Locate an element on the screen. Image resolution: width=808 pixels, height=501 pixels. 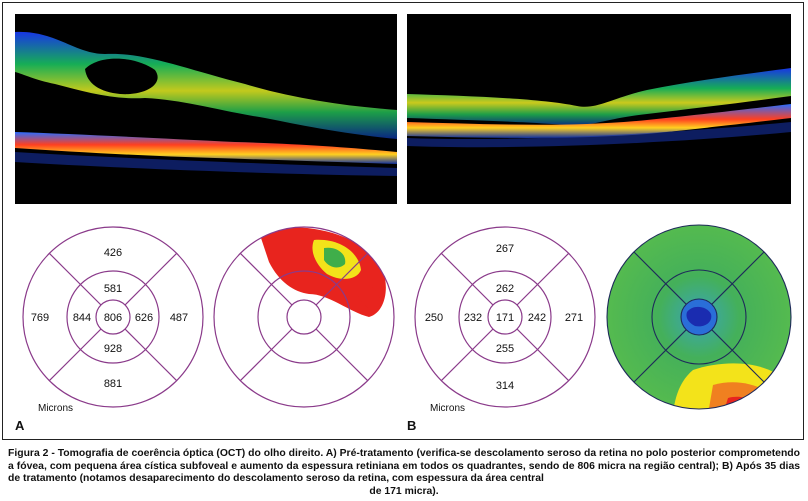
value-inner-right: 626 is located at coordinates (144, 318).